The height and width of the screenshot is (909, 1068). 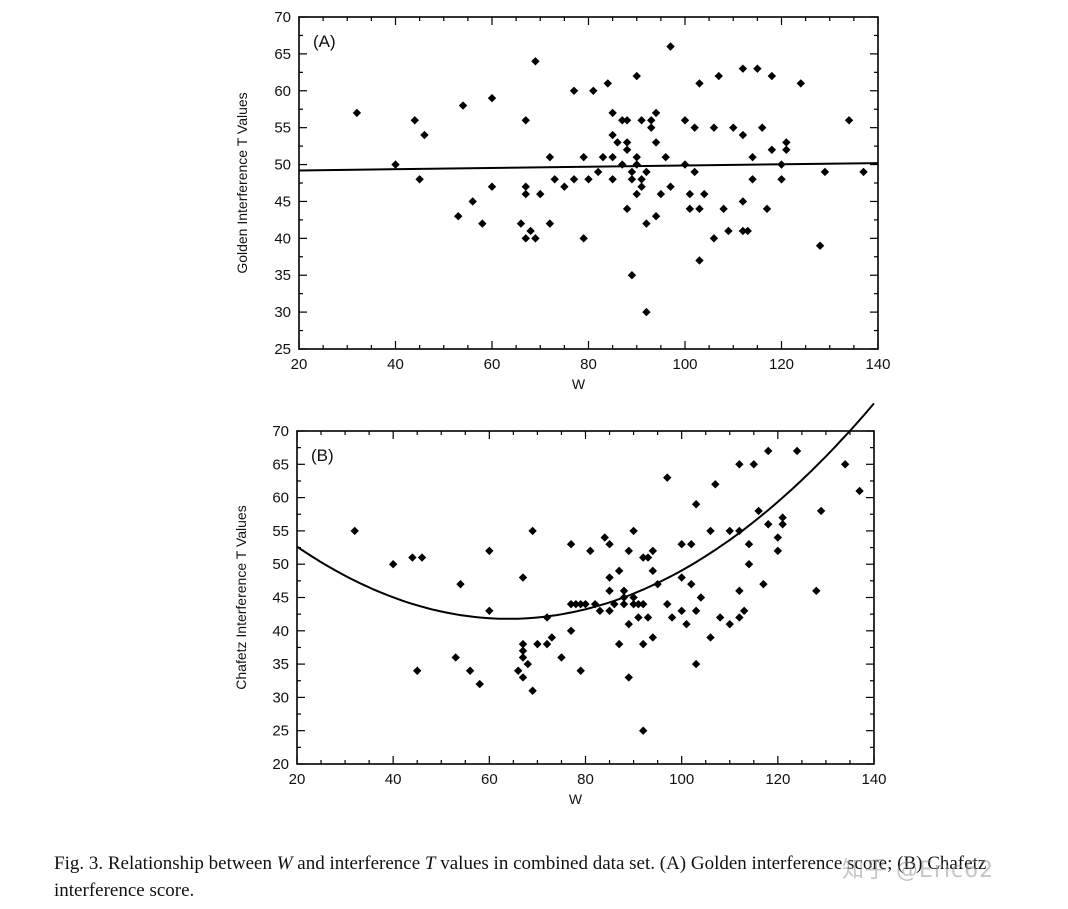 What do you see at coordinates (585, 511) in the screenshot?
I see `fit-curve` at bounding box center [585, 511].